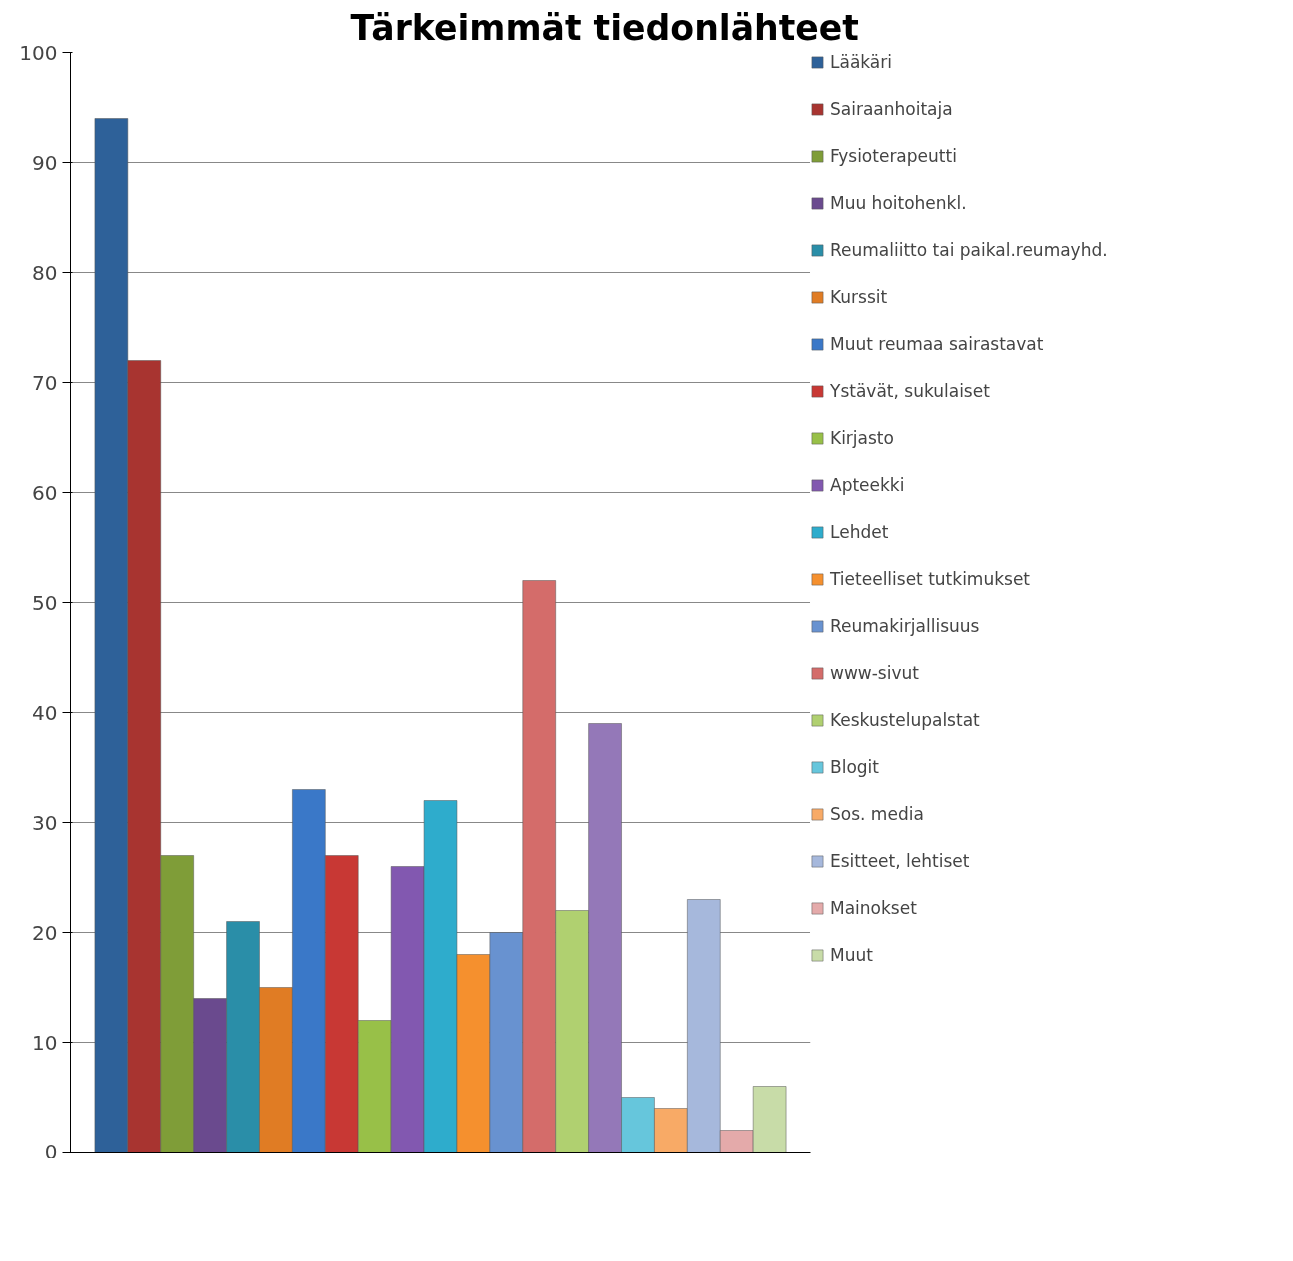 The height and width of the screenshot is (1261, 1293). What do you see at coordinates (873, 908) in the screenshot?
I see `legend-label: Mainokset` at bounding box center [873, 908].